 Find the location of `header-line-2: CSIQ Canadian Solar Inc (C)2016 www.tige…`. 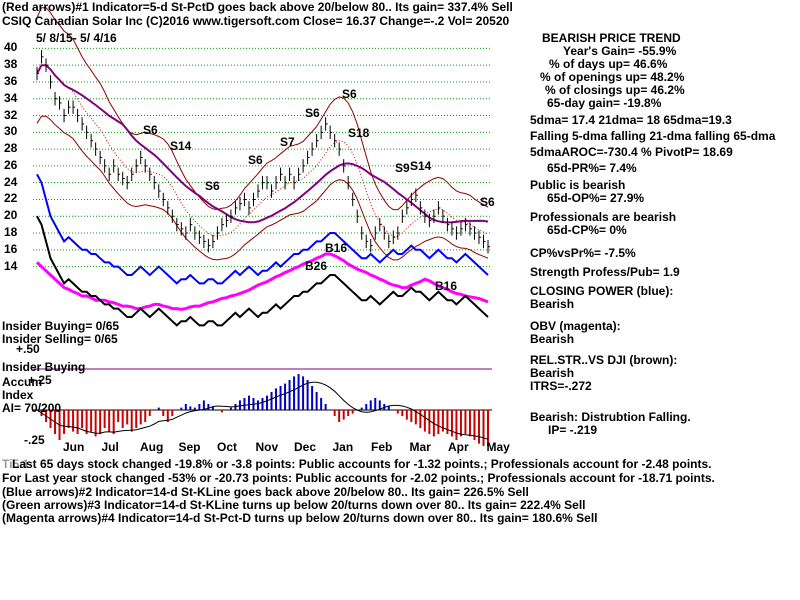

header-line-2: CSIQ Canadian Solar Inc (C)2016 www.tige… is located at coordinates (256, 21).